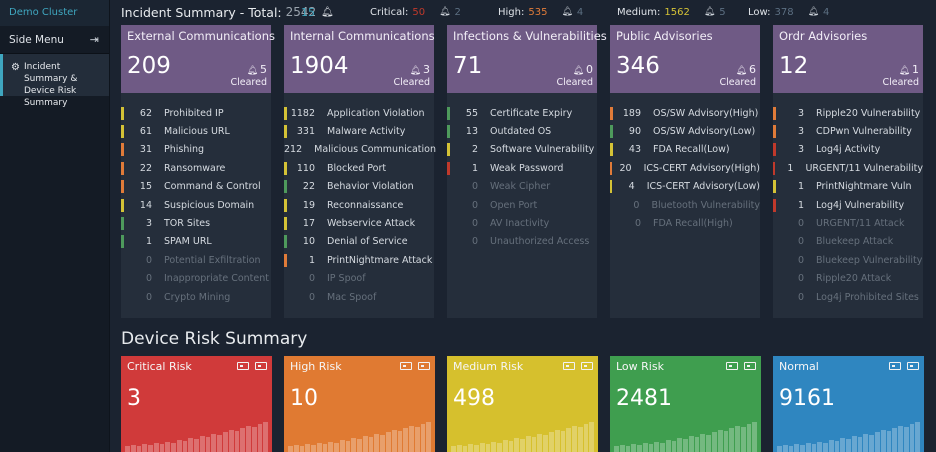 Image resolution: width=936 pixels, height=452 pixels. What do you see at coordinates (848, 150) in the screenshot?
I see `incident-row: 3 Log4j Activity` at bounding box center [848, 150].